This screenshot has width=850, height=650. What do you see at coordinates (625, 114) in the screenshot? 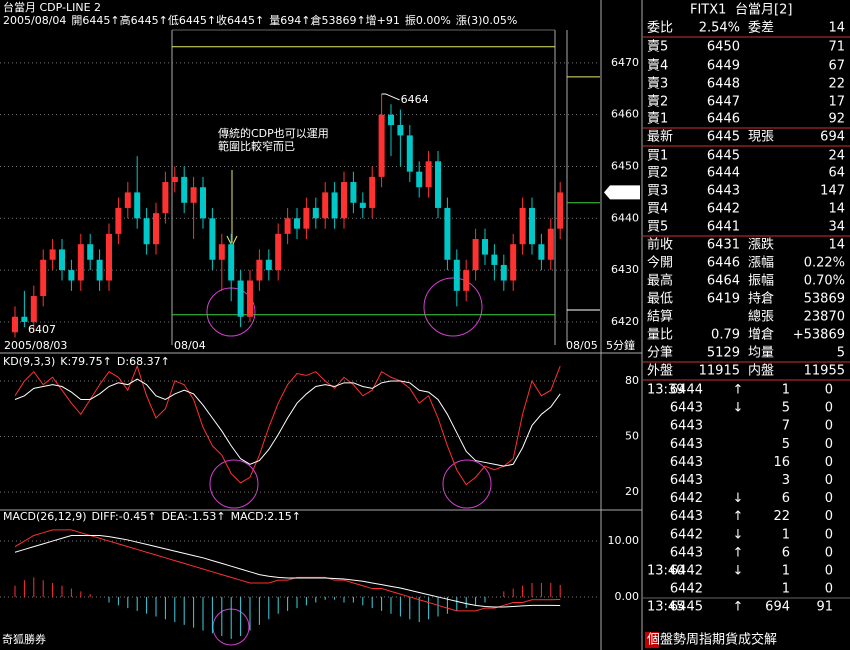
I see `y-tick-label: 6460` at bounding box center [625, 114].